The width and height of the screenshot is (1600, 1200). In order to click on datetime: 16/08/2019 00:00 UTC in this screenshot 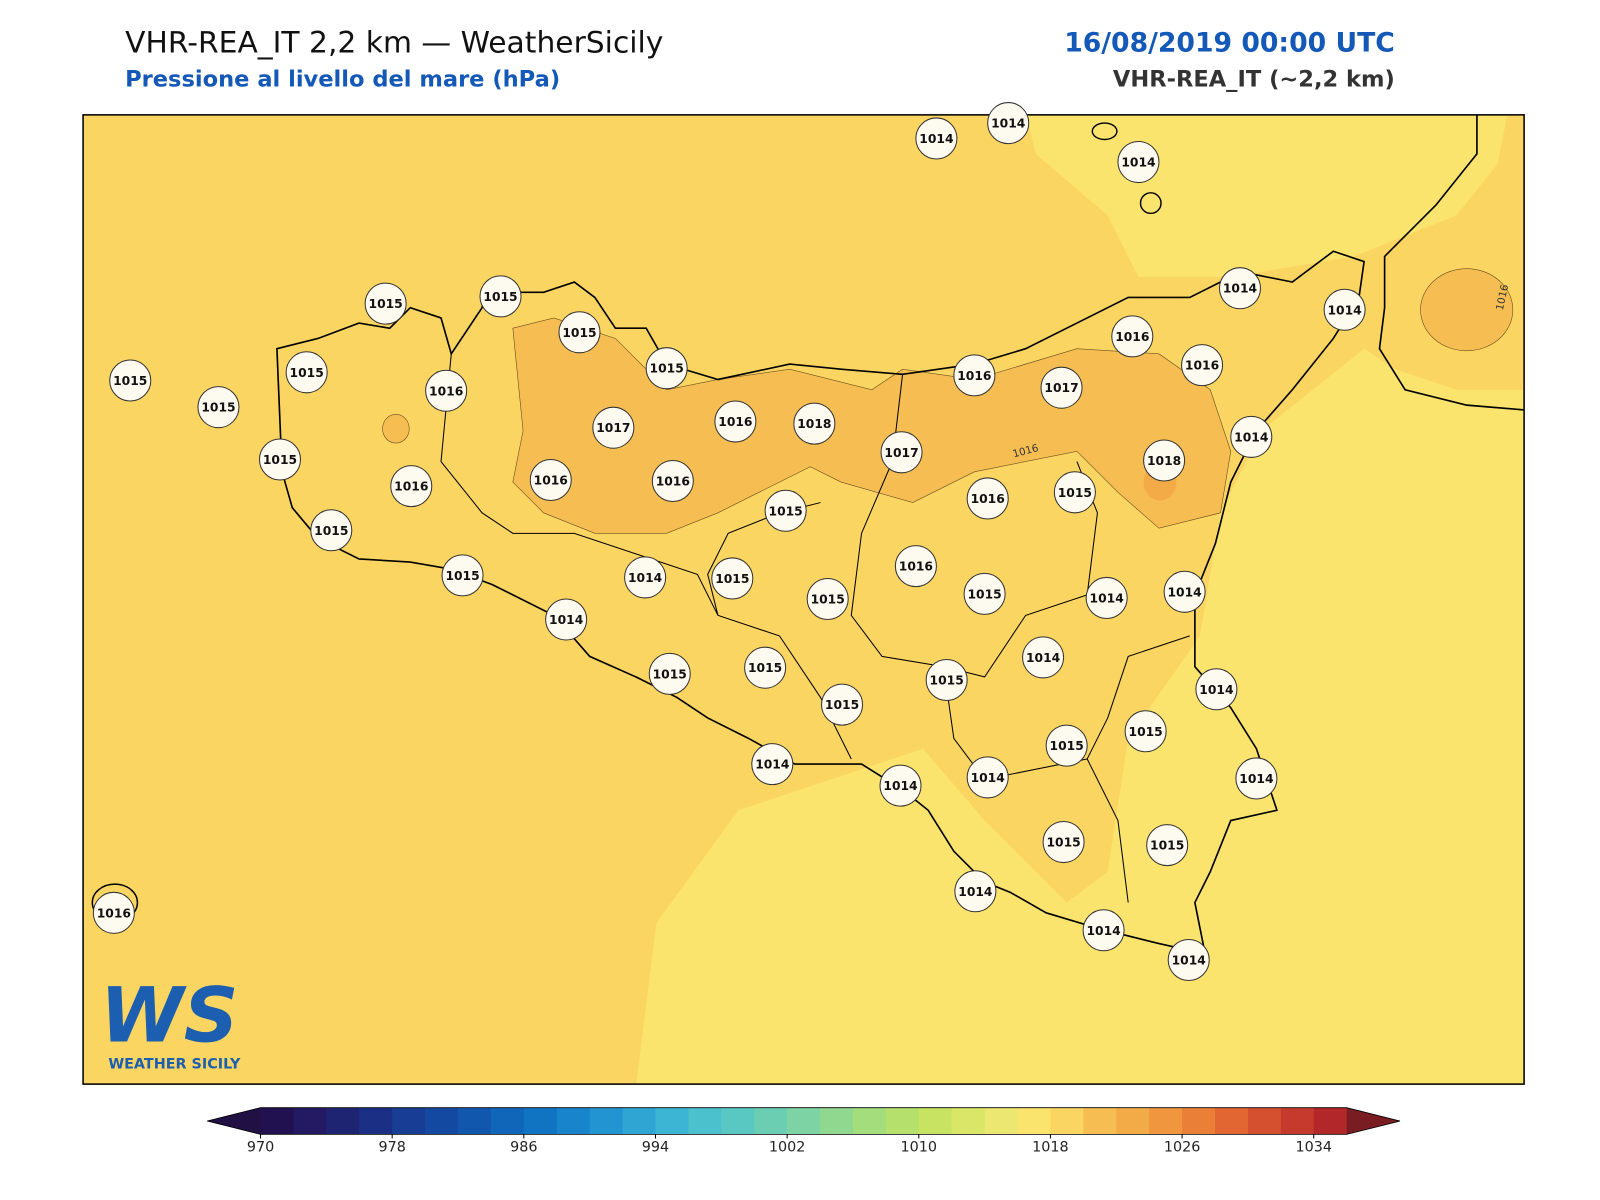, I will do `click(1229, 43)`.